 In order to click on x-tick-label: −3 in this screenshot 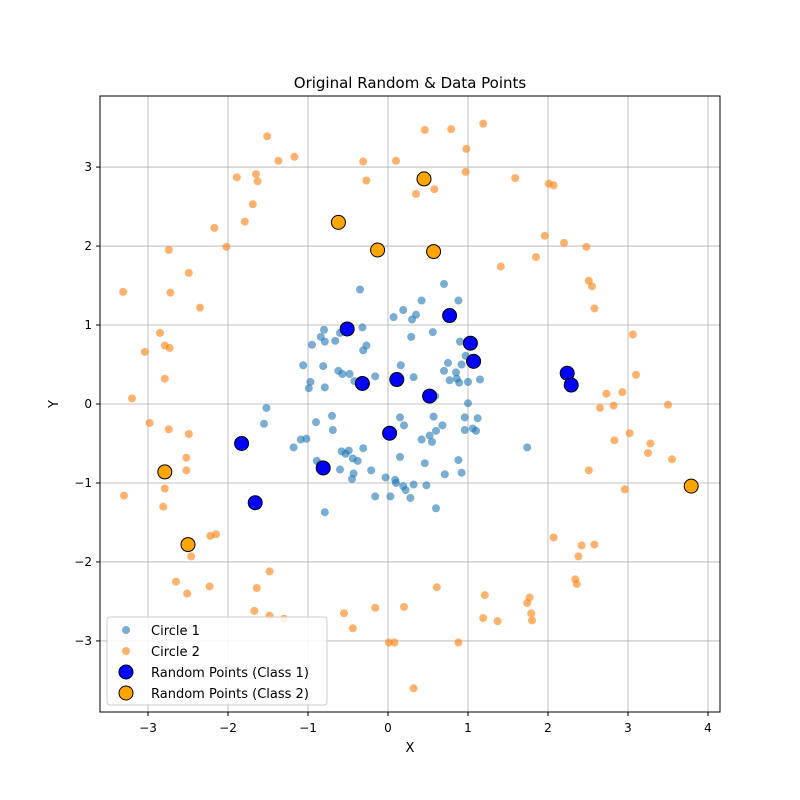, I will do `click(148, 728)`.